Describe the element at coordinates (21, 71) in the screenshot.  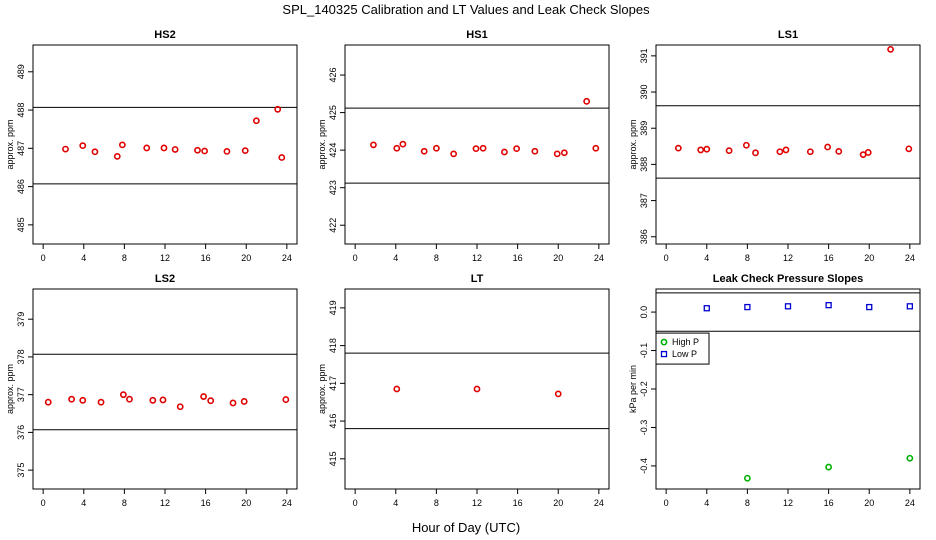
I see `y-tick-label: 489` at that location.